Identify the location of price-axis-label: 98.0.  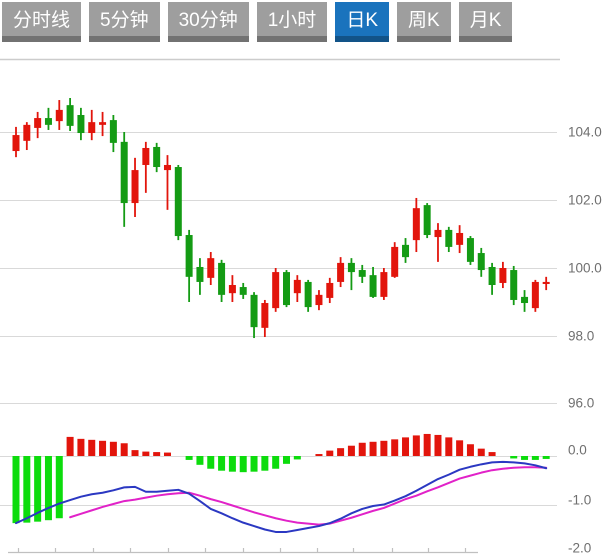
(581, 336).